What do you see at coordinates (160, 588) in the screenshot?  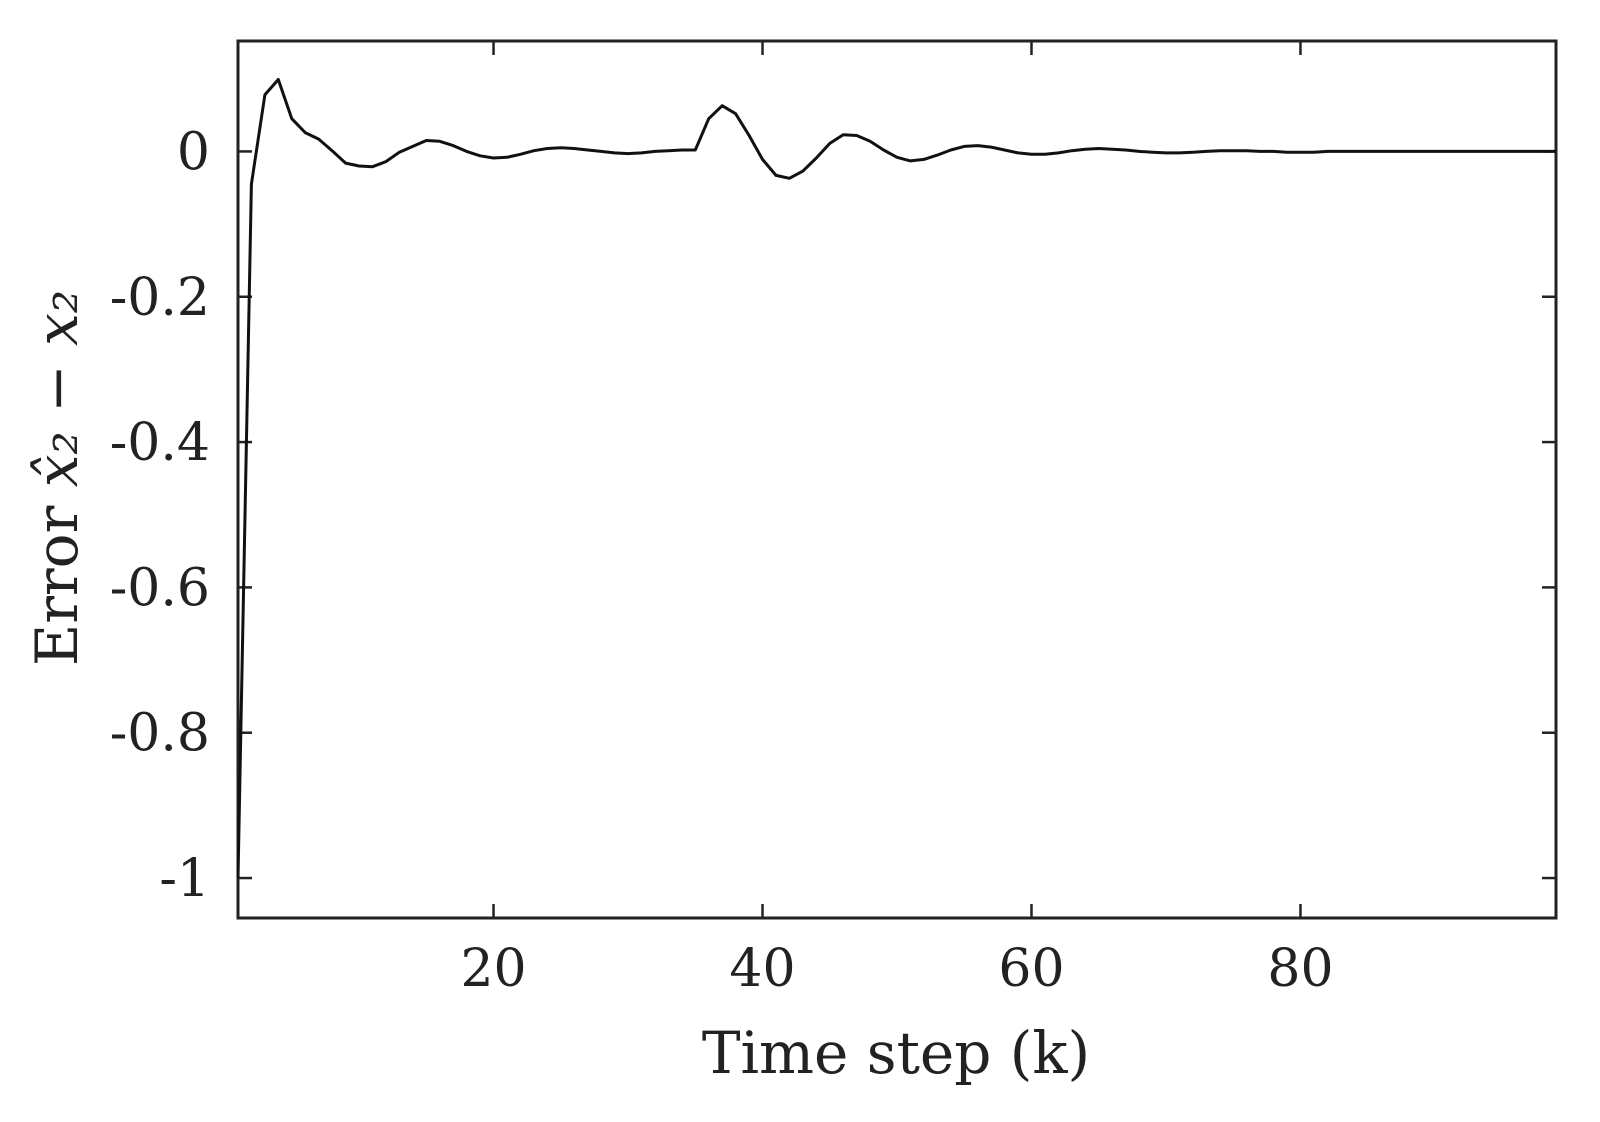 I see `y-tick-label: -0.6` at bounding box center [160, 588].